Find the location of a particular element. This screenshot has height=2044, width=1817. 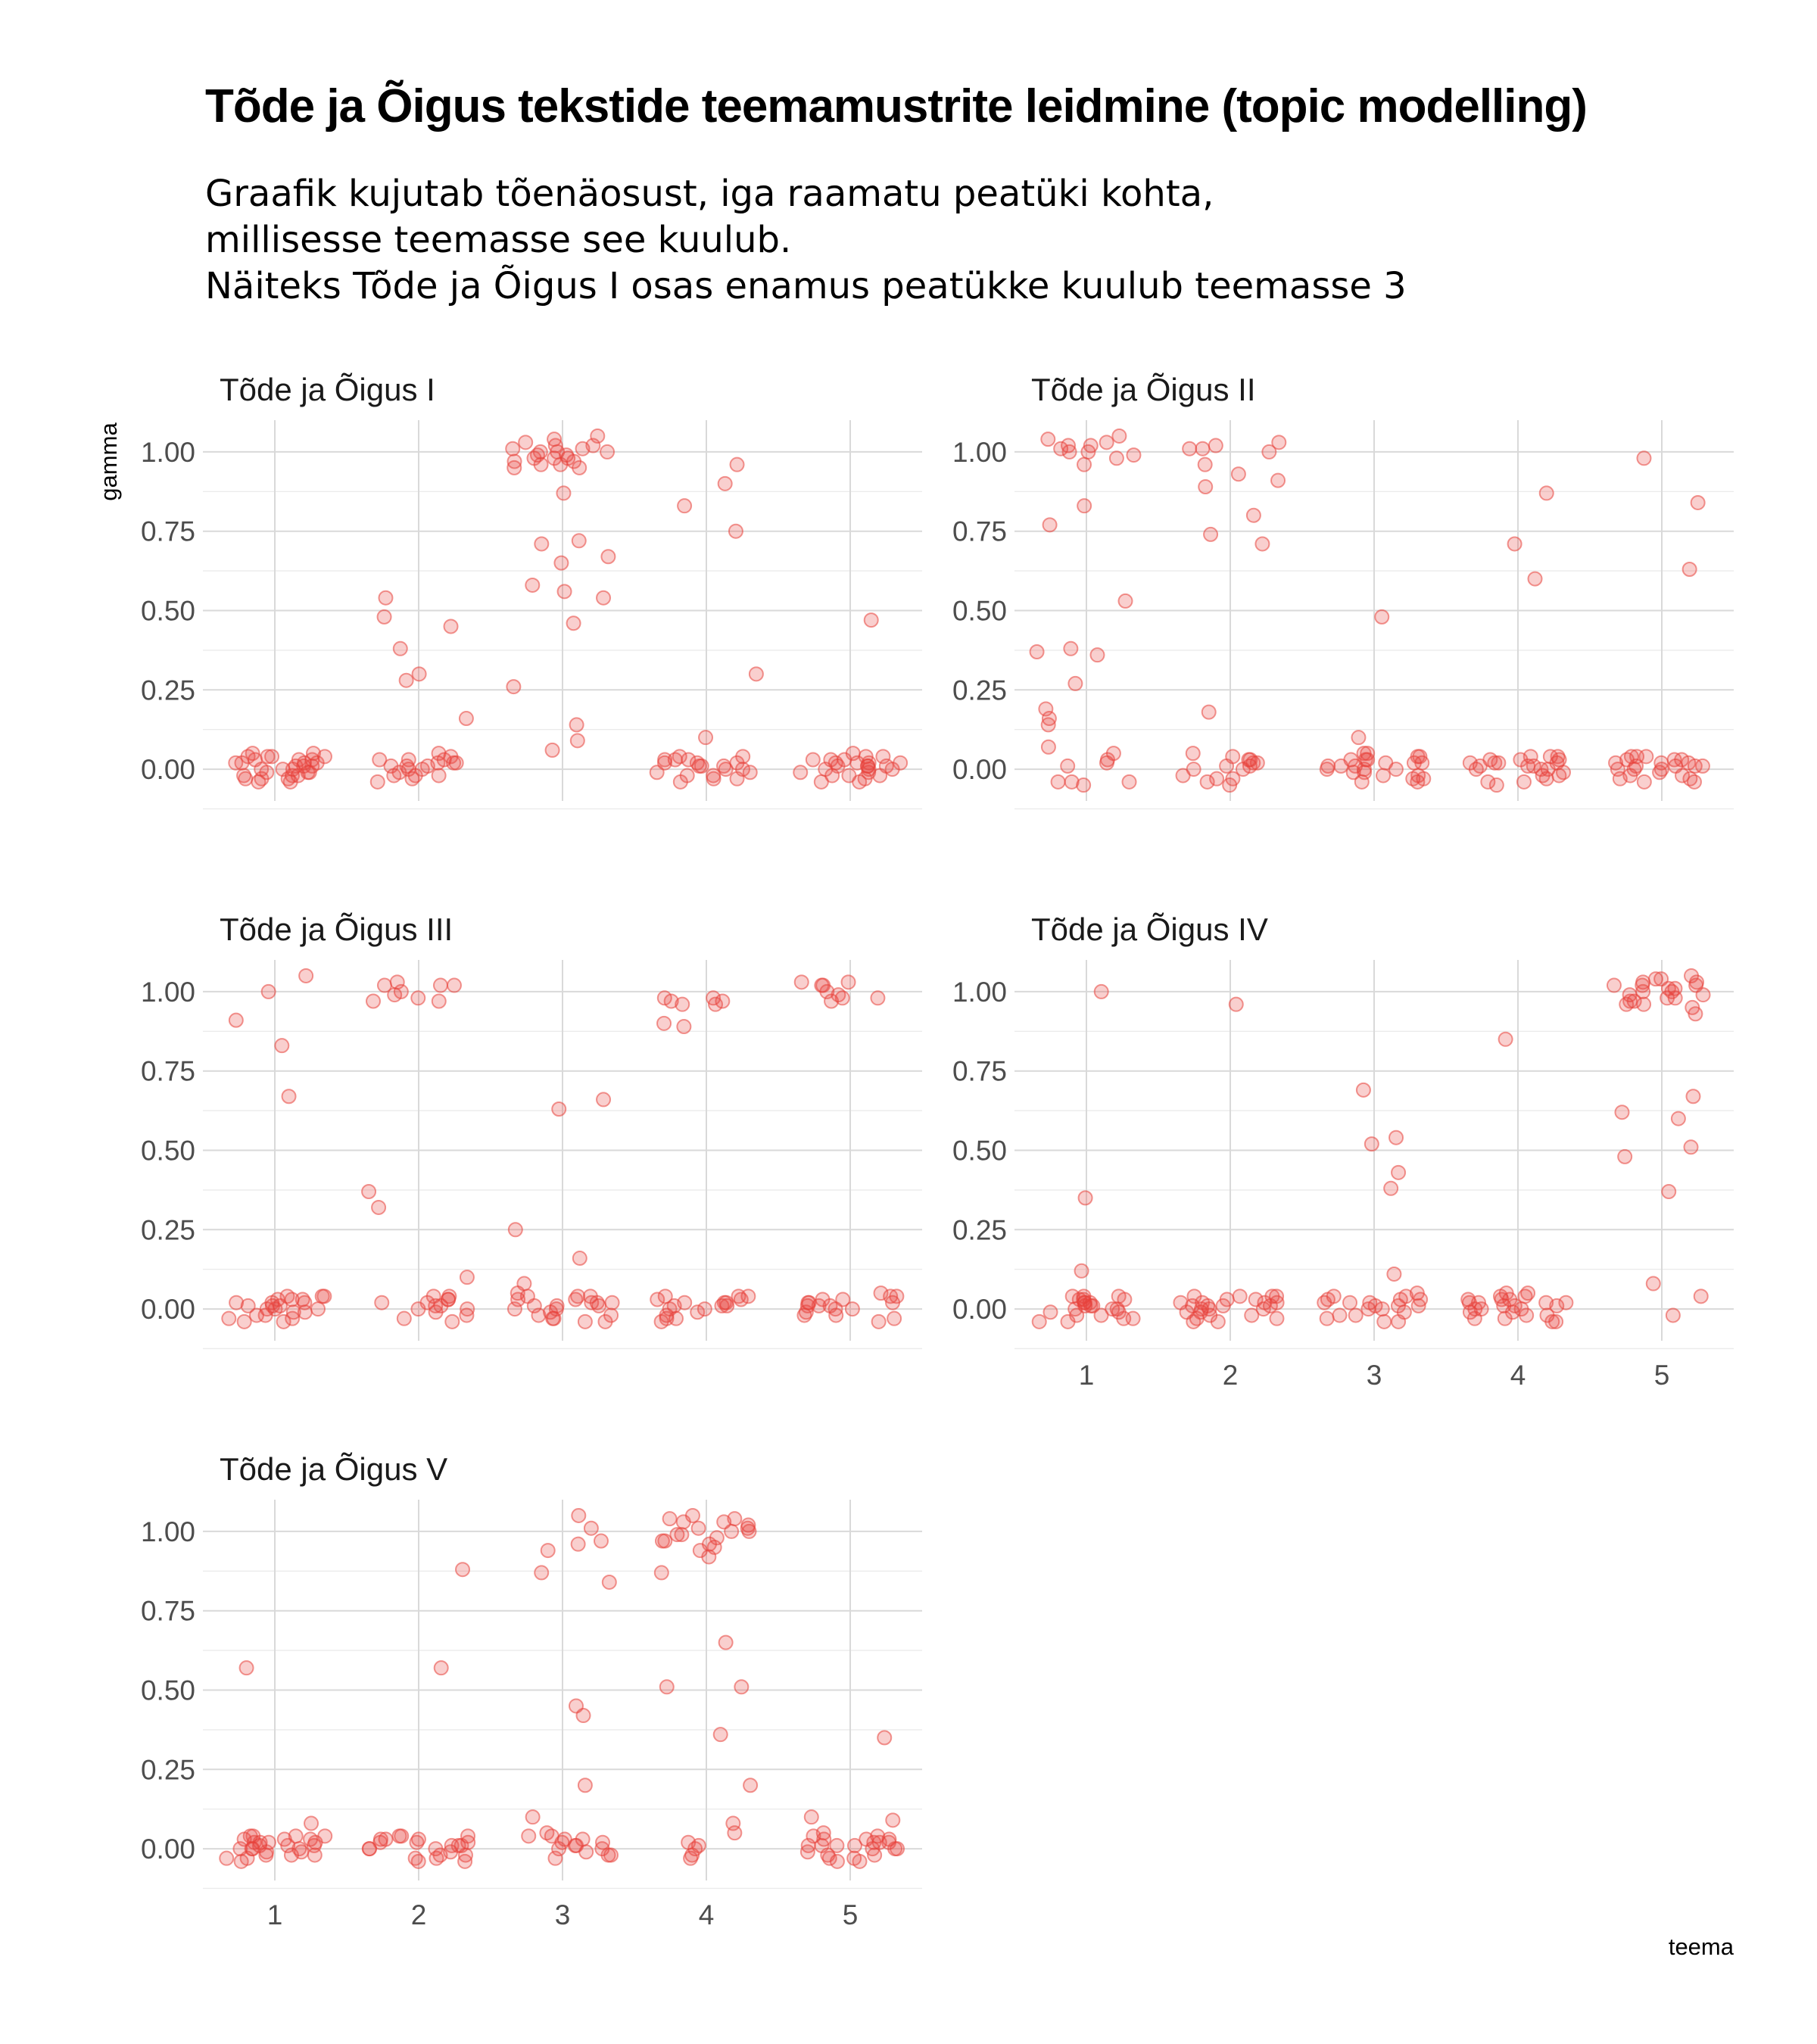

y-tick-label: 0.50 is located at coordinates (168, 1151).